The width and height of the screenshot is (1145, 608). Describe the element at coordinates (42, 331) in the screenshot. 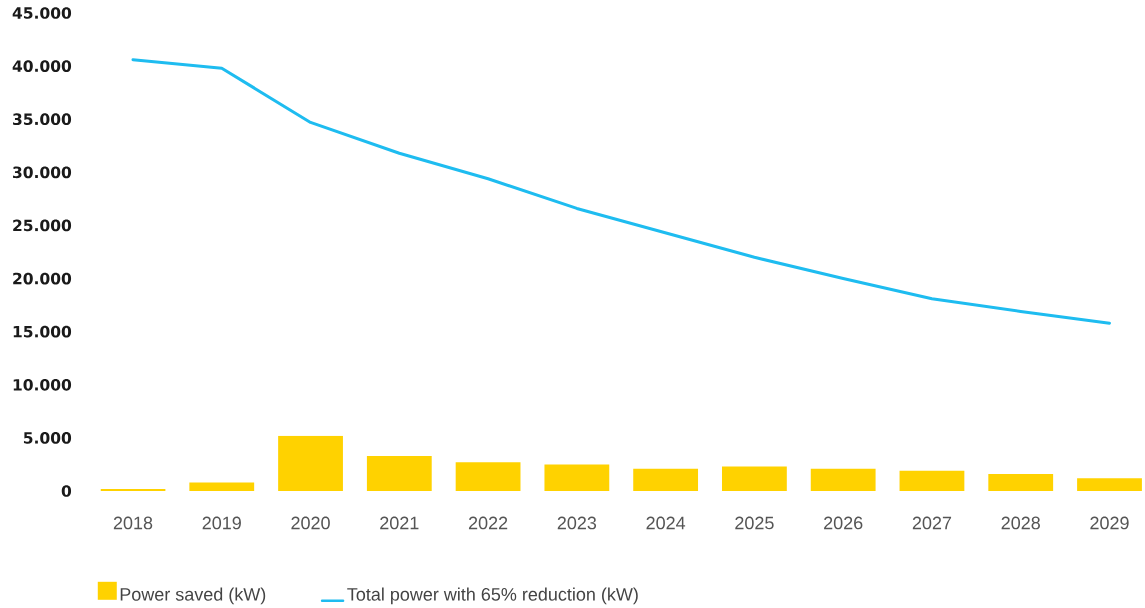

I see `y-tick-label: 15.000` at that location.